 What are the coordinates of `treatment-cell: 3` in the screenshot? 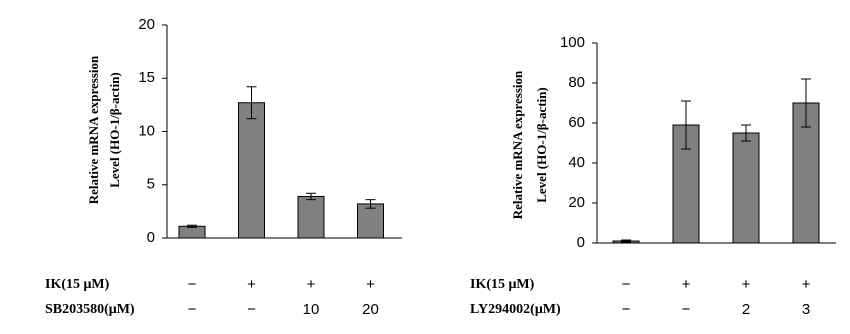 It's located at (806, 309).